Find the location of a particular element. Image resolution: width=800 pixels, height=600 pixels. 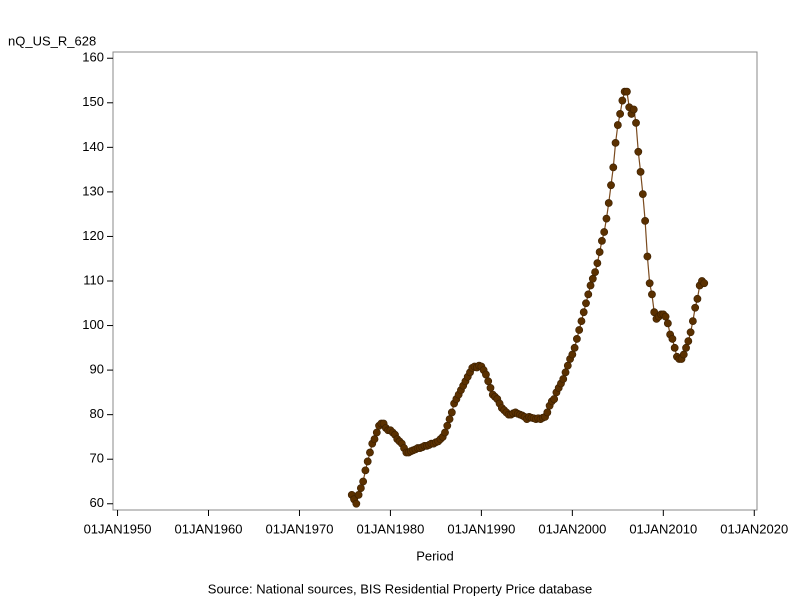

y-tick-label: 160 is located at coordinates (93, 57).